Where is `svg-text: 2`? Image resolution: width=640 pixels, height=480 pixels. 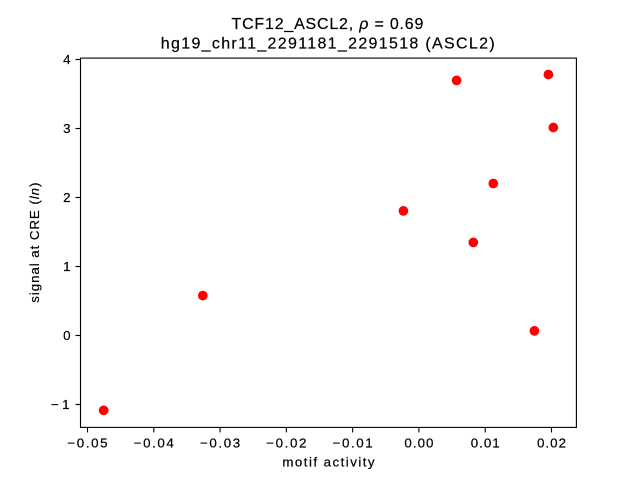
svg-text: 2 is located at coordinates (66, 197).